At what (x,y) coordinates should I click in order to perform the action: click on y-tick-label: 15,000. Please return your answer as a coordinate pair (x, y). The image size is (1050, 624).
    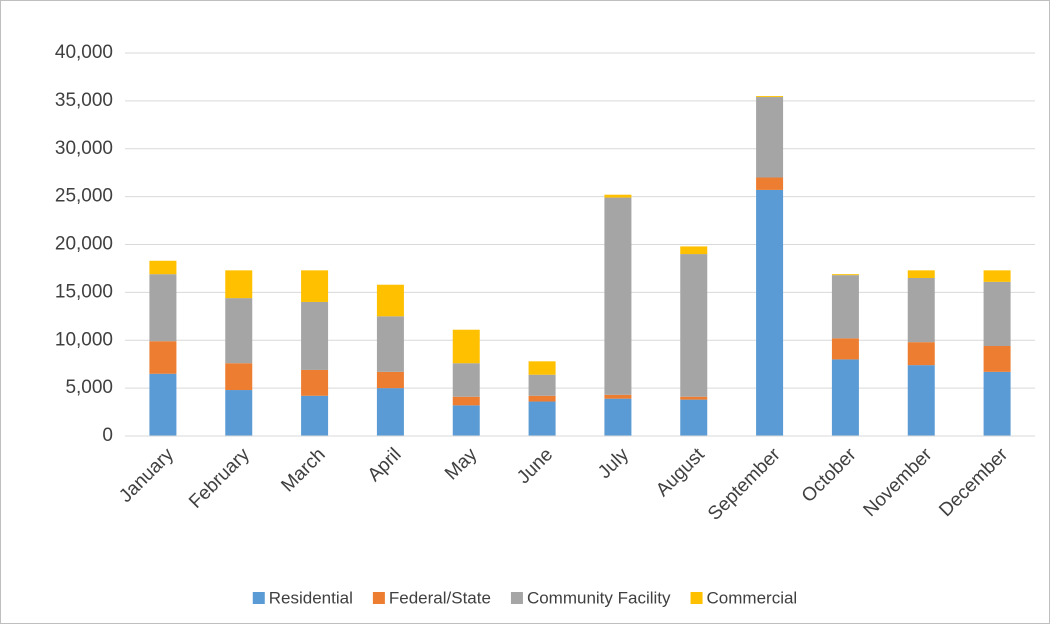
    Looking at the image, I should click on (84, 291).